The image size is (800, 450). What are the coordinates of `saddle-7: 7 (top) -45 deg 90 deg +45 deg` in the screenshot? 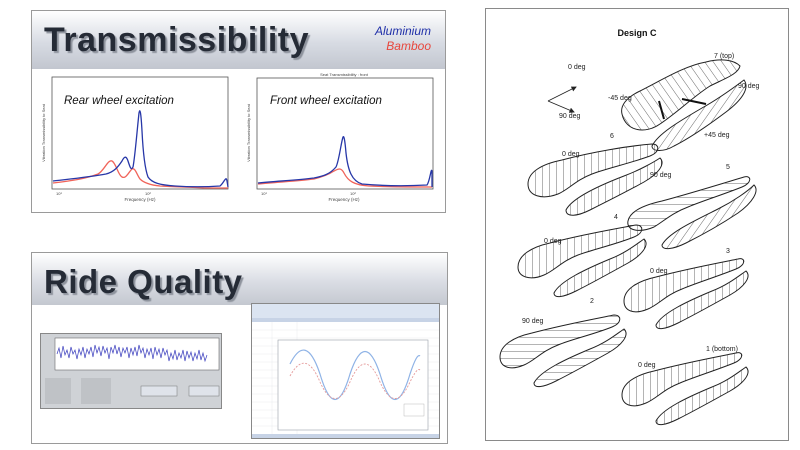 It's located at (684, 102).